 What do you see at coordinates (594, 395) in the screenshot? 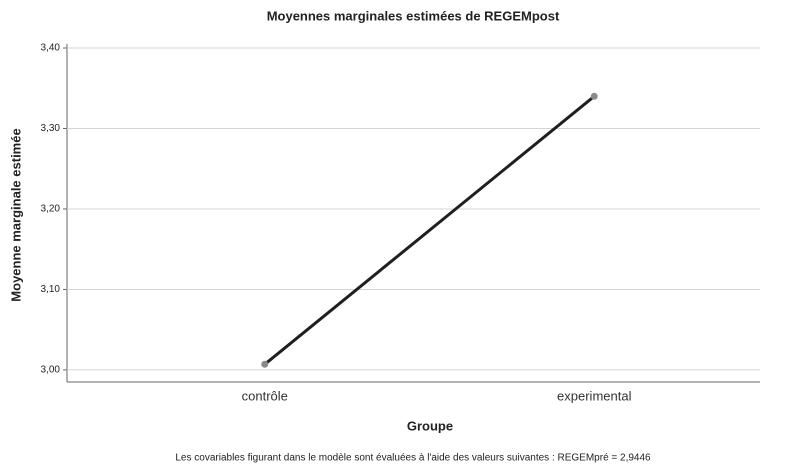
I see `x-tick-label: experimental` at bounding box center [594, 395].